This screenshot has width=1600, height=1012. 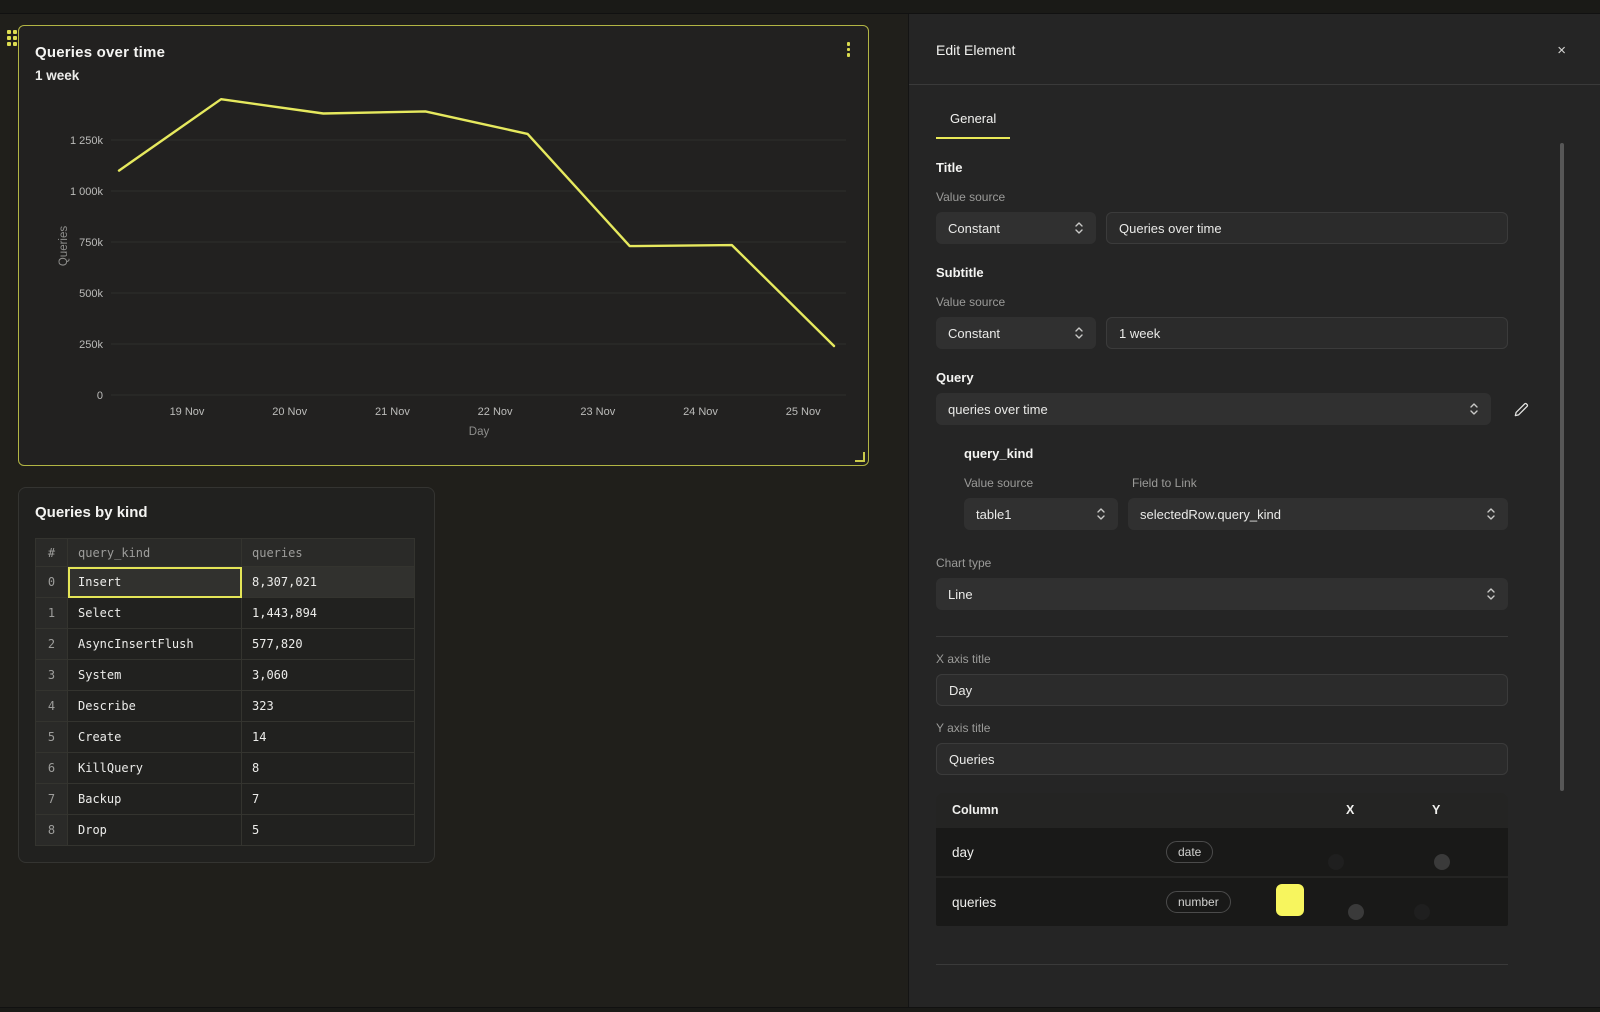 I want to click on x-tick-label: 21 Nov, so click(x=392, y=412).